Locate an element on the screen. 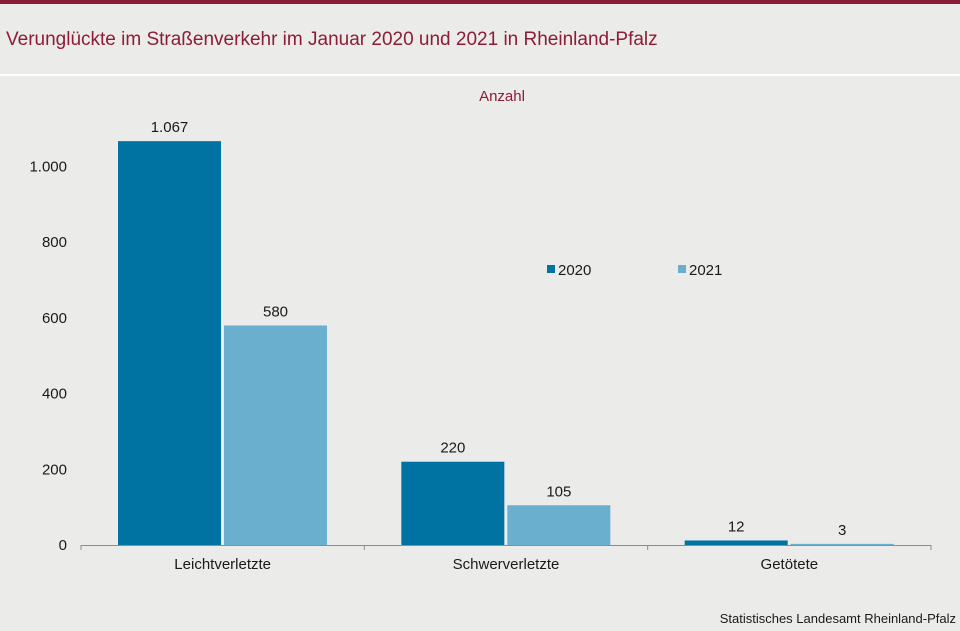  data-label: 580 is located at coordinates (275, 311).